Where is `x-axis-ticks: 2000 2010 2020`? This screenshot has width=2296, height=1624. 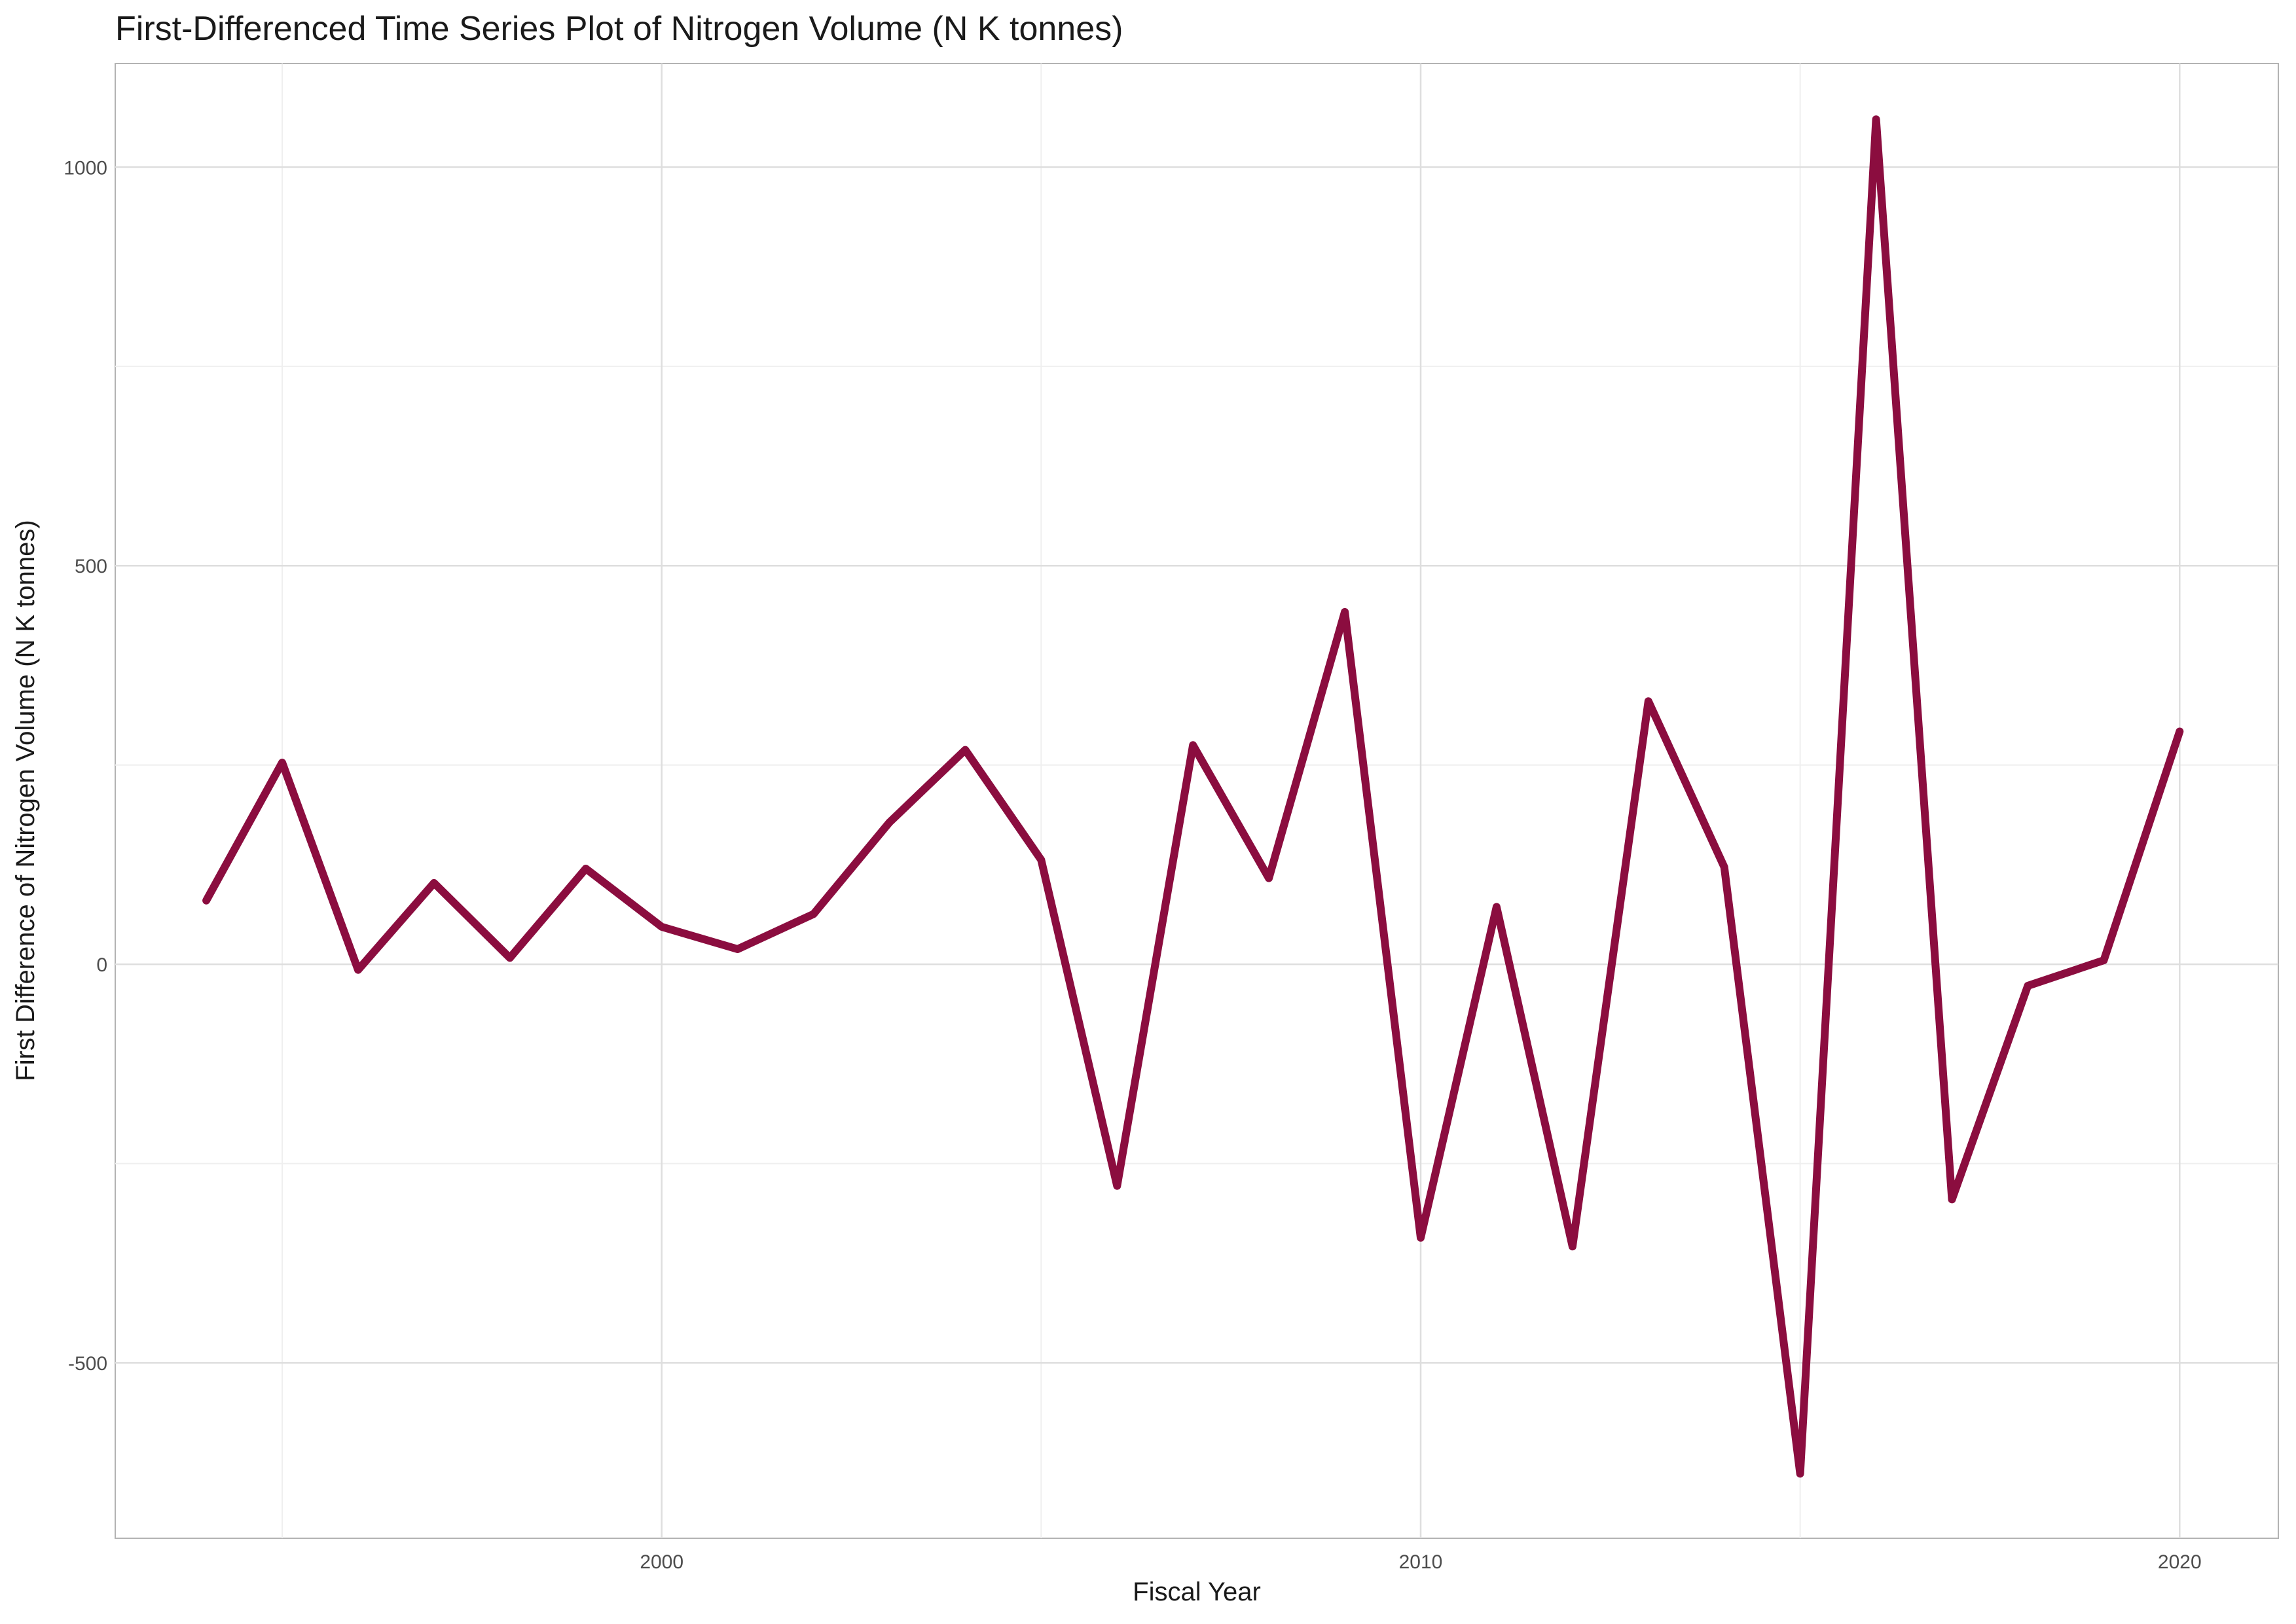 x-axis-ticks: 2000 2010 2020 is located at coordinates (1420, 1562).